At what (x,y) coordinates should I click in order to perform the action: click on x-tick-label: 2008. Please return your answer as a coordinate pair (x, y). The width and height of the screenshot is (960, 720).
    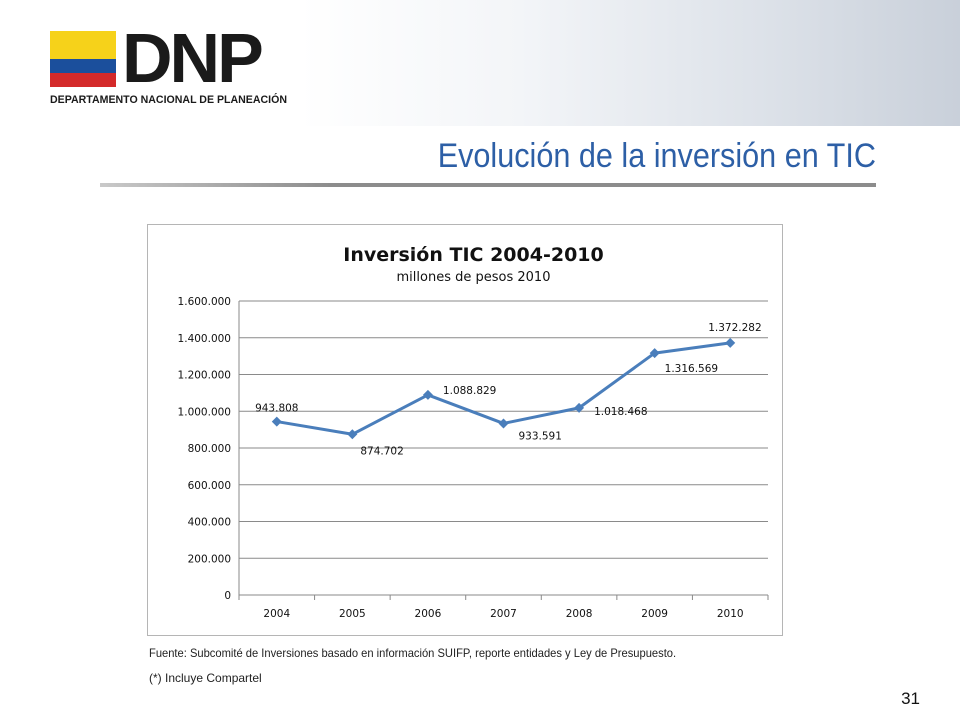
    Looking at the image, I should click on (579, 614).